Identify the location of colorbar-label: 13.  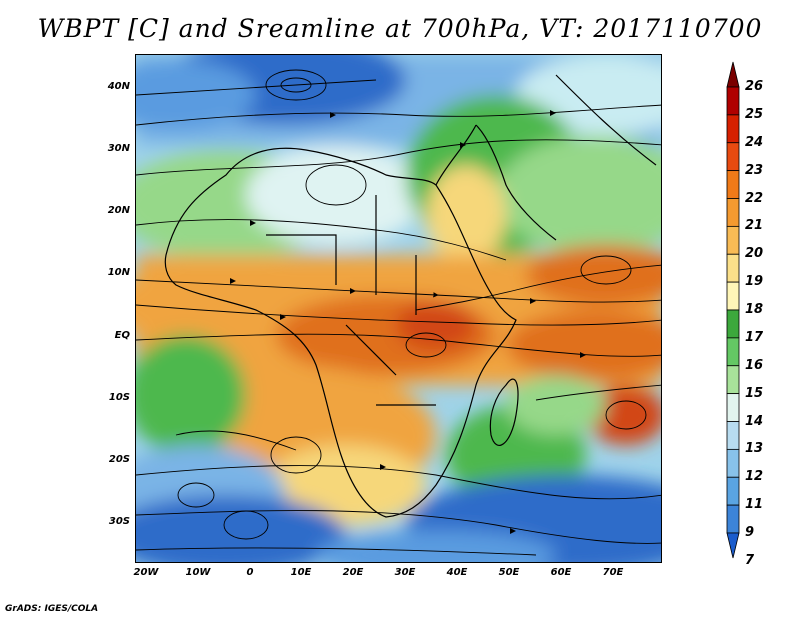
(754, 449).